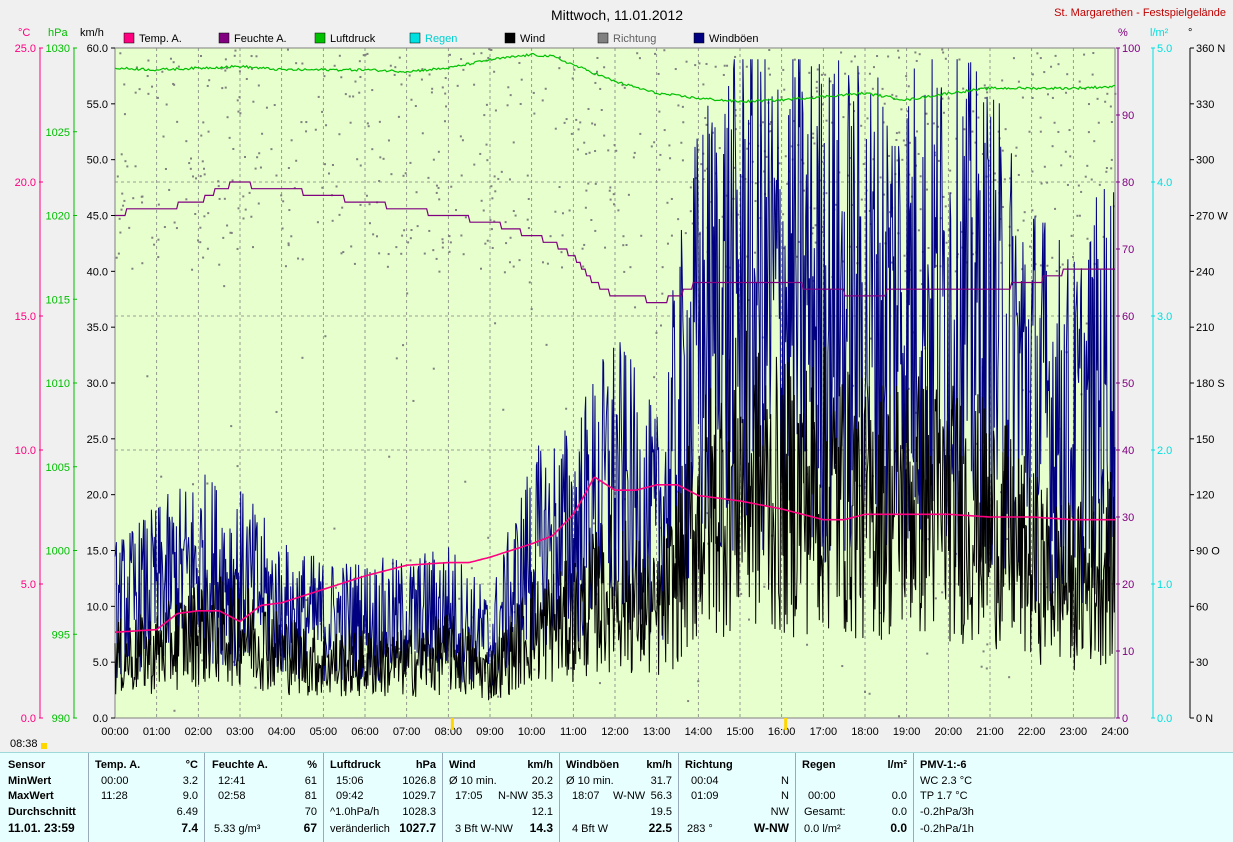  I want to click on humidity-tick-label: 40, so click(1128, 451).